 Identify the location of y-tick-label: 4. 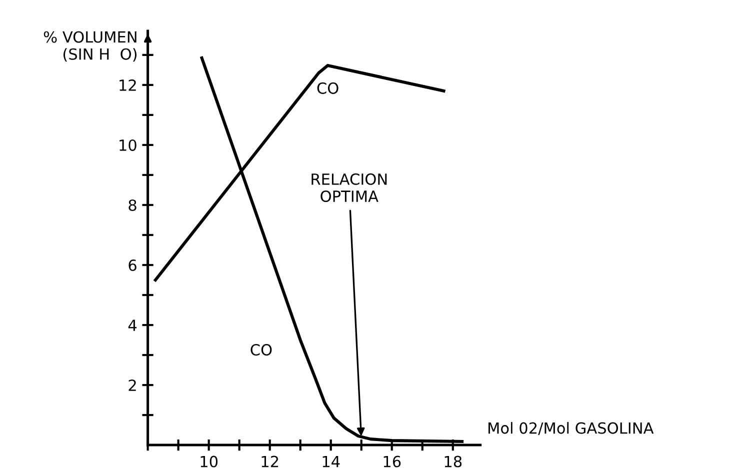
(132, 325).